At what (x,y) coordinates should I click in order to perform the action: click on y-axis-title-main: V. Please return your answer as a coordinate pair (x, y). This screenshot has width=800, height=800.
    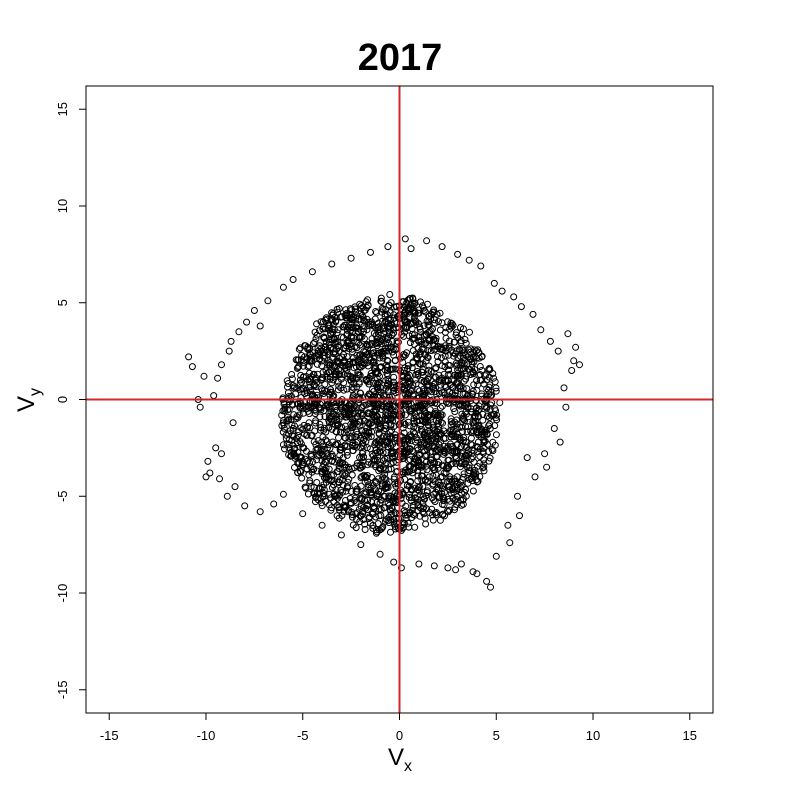
    Looking at the image, I should click on (26, 404).